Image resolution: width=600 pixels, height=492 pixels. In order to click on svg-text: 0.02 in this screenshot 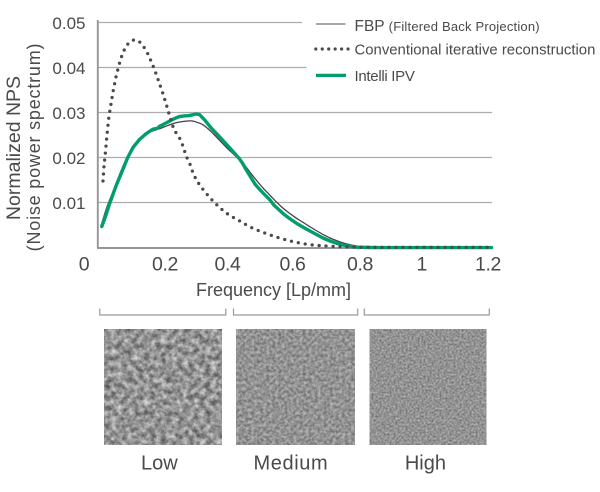, I will do `click(68, 158)`.